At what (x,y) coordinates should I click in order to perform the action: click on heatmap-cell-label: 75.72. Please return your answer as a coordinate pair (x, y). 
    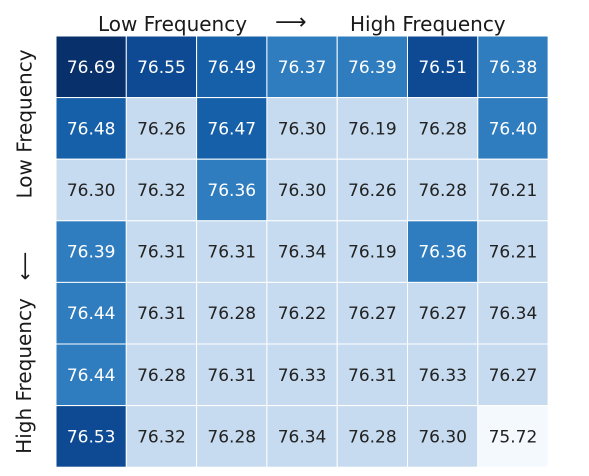
    Looking at the image, I should click on (513, 437).